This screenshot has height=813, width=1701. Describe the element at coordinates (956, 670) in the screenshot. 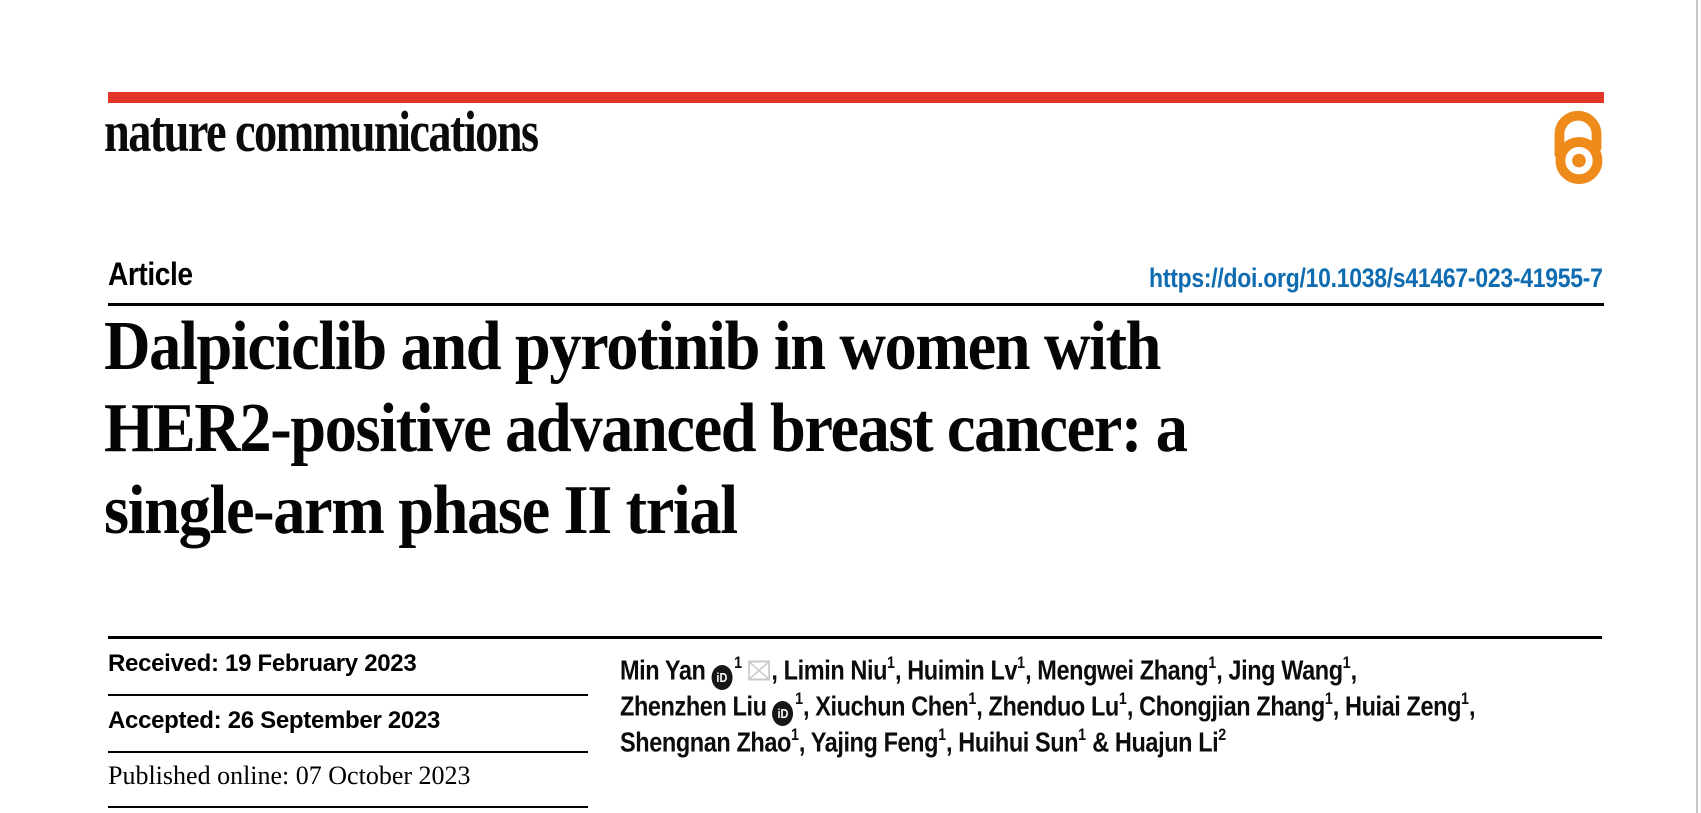

I see `author-name-text: , Huimin Lv` at that location.